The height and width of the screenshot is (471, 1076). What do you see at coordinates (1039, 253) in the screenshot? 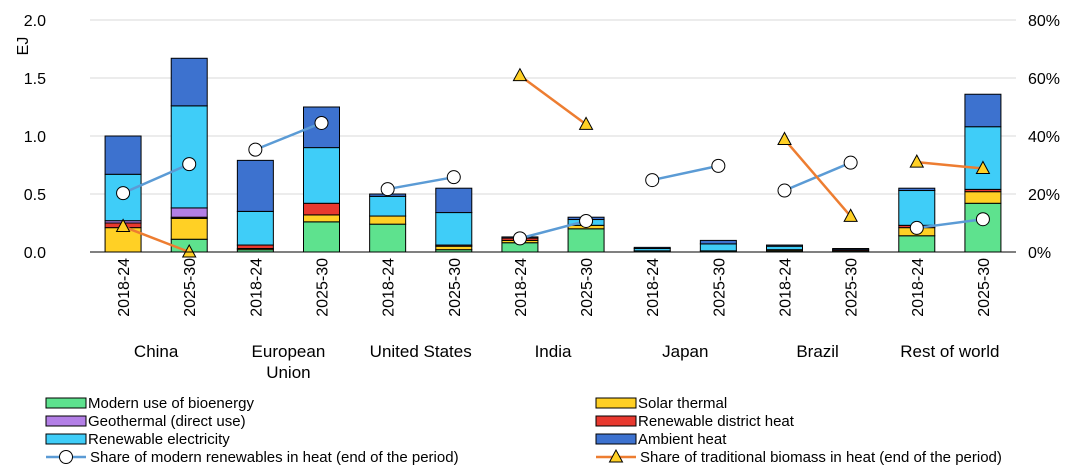
I see `y2-tick-label: 0%` at bounding box center [1039, 253].